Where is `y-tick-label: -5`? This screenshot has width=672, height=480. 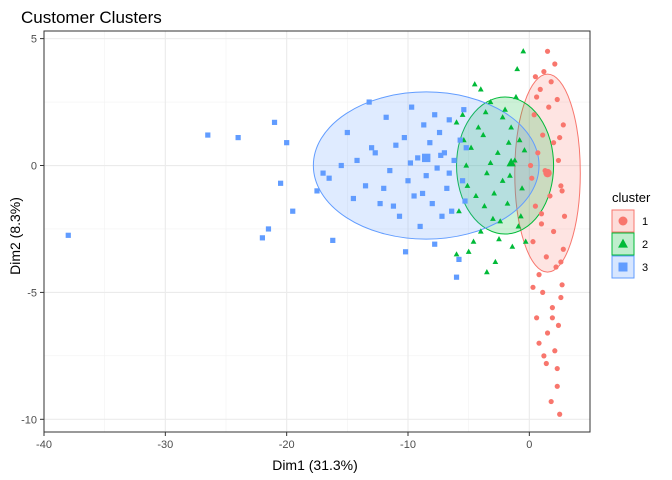 y-tick-label: -5 is located at coordinates (32, 293).